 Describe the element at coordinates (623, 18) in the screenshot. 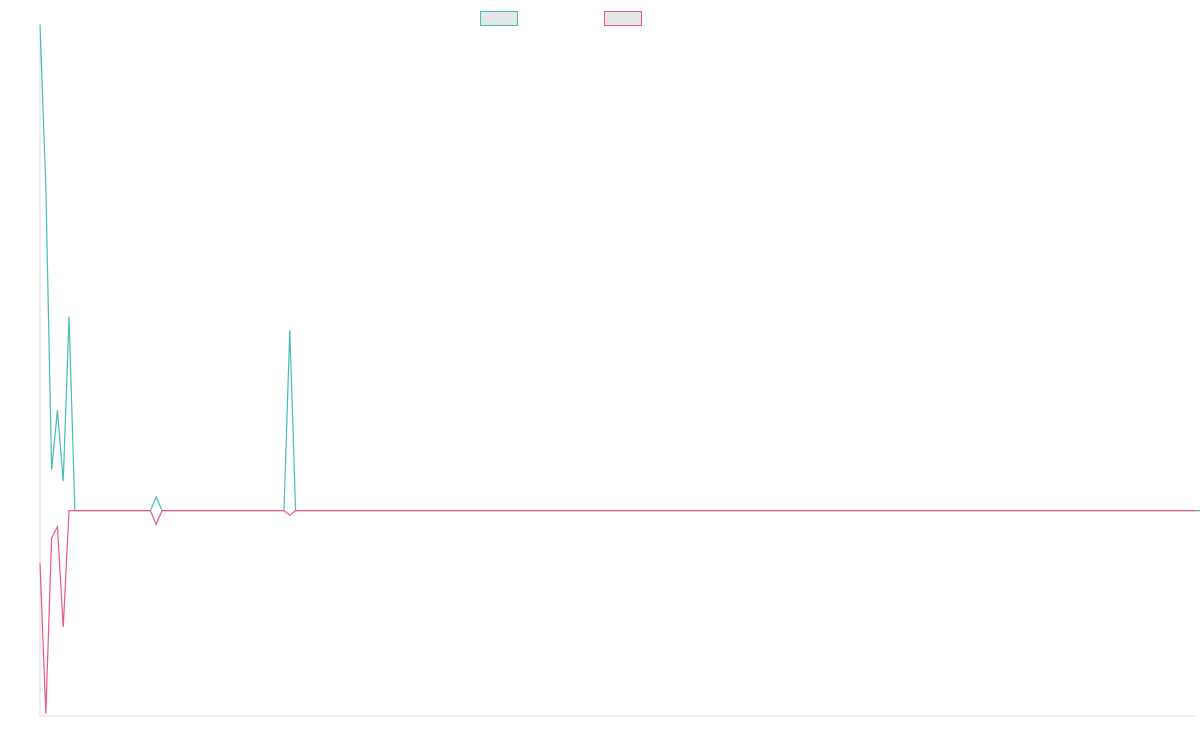

I see `legend-swatch-pink` at that location.